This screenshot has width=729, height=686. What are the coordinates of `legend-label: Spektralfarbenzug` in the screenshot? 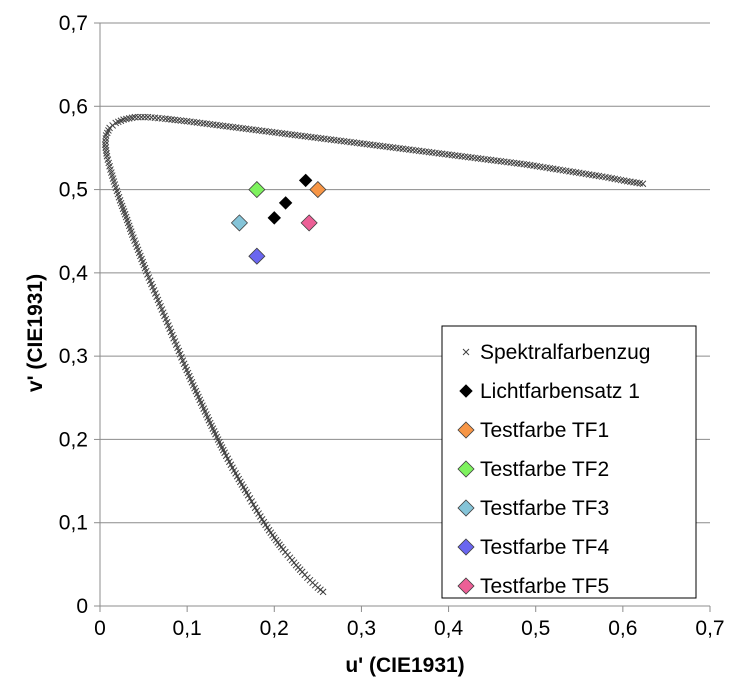 It's located at (565, 352).